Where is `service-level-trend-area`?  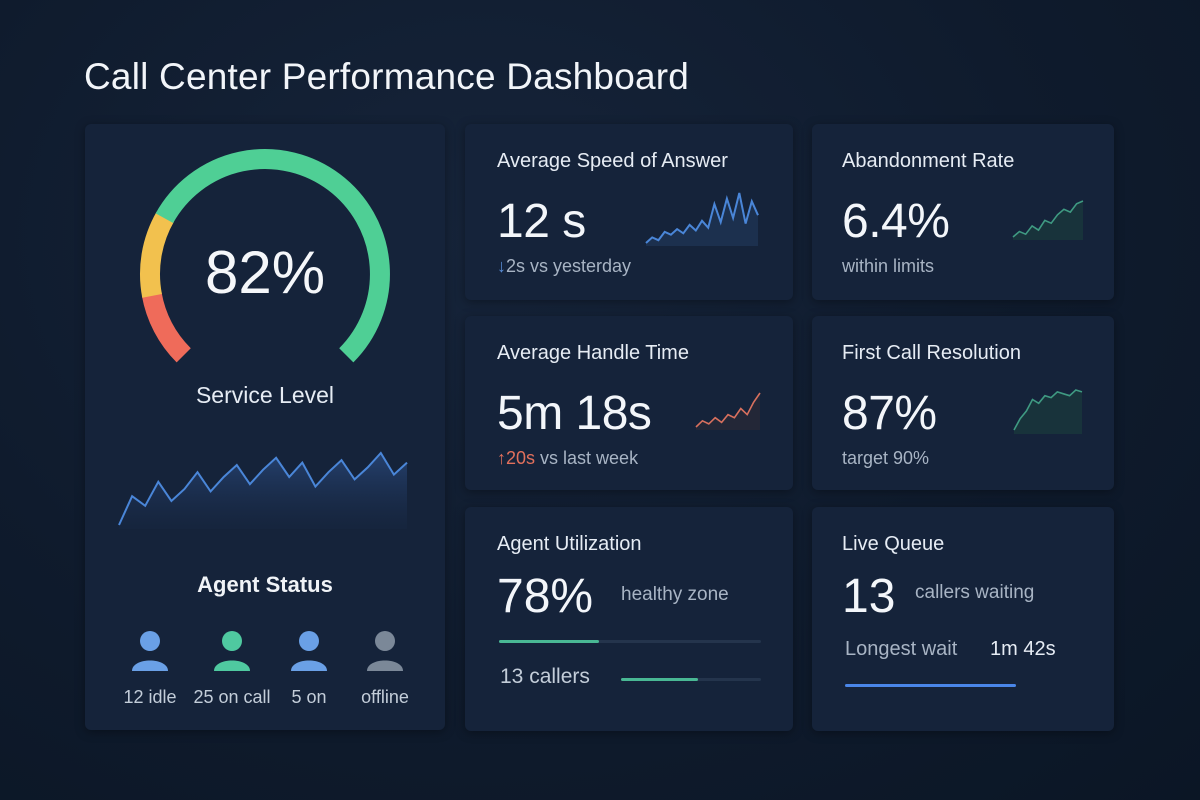 service-level-trend-area is located at coordinates (263, 491).